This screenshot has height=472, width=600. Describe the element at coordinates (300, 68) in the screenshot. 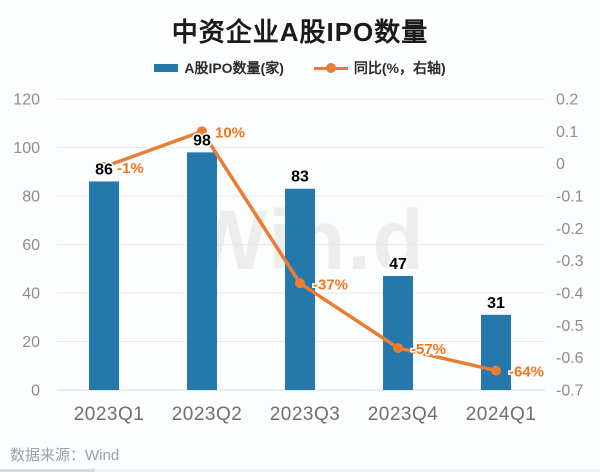

I see `legend: A股IPO数量(家) 同比(%，右轴)` at that location.